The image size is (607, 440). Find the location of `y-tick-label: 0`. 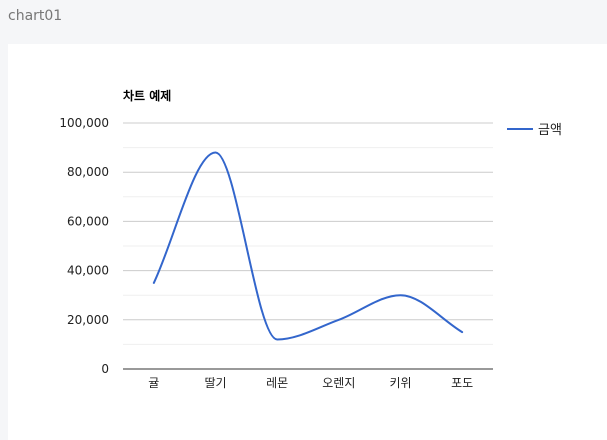

y-tick-label: 0 is located at coordinates (105, 369).